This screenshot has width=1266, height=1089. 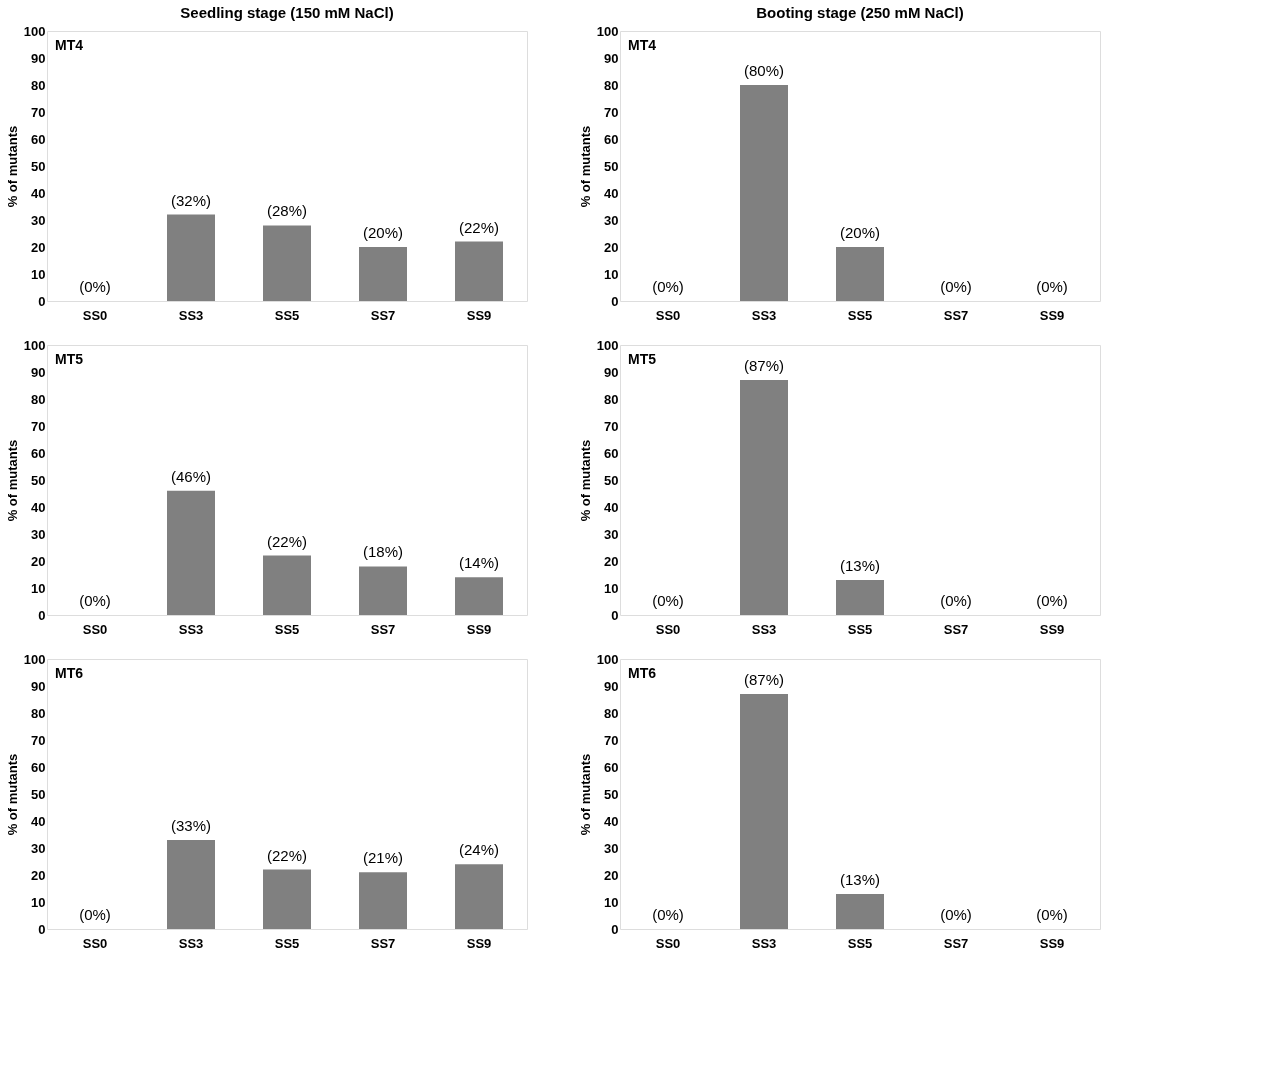 What do you see at coordinates (764, 70) in the screenshot?
I see `data-label: (80%)` at bounding box center [764, 70].